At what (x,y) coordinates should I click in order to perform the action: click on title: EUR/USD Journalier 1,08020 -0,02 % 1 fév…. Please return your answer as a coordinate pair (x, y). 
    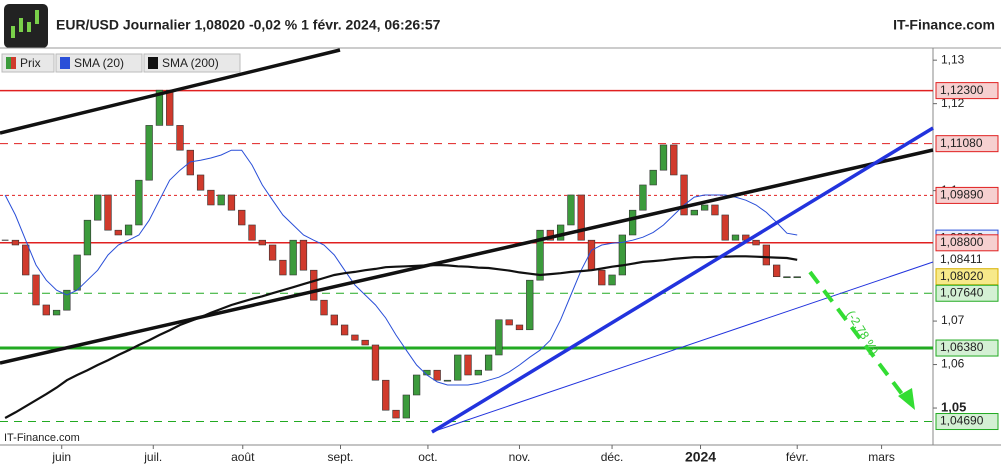
    Looking at the image, I should click on (248, 25).